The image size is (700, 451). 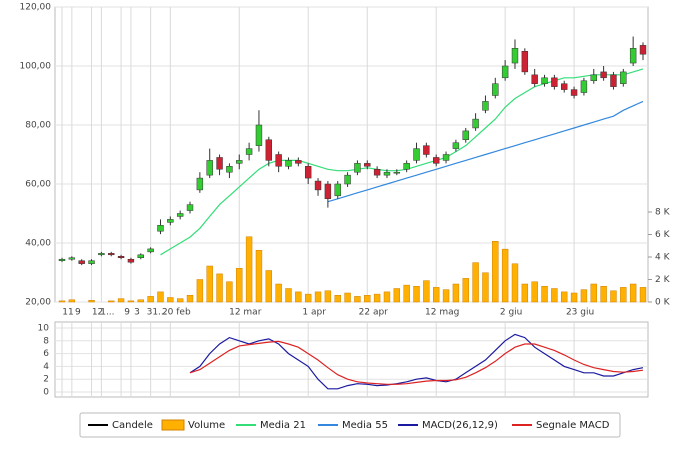 I want to click on macd-tick-label: 2, so click(x=46, y=380).